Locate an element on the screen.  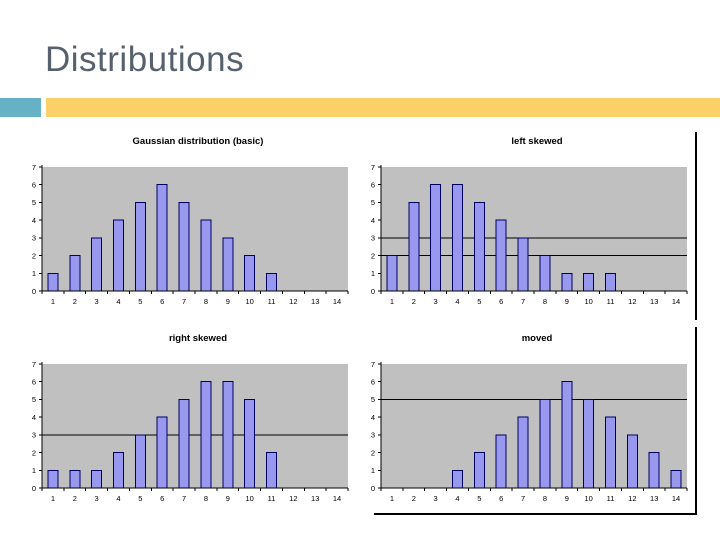
y-tick-label: 4 is located at coordinates (34, 220).